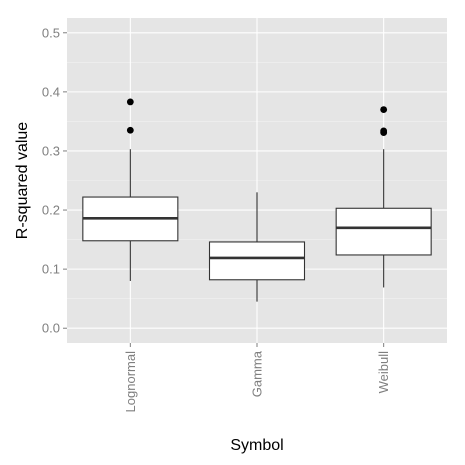 This screenshot has height=465, width=465. I want to click on box-lognormal, so click(130, 189).